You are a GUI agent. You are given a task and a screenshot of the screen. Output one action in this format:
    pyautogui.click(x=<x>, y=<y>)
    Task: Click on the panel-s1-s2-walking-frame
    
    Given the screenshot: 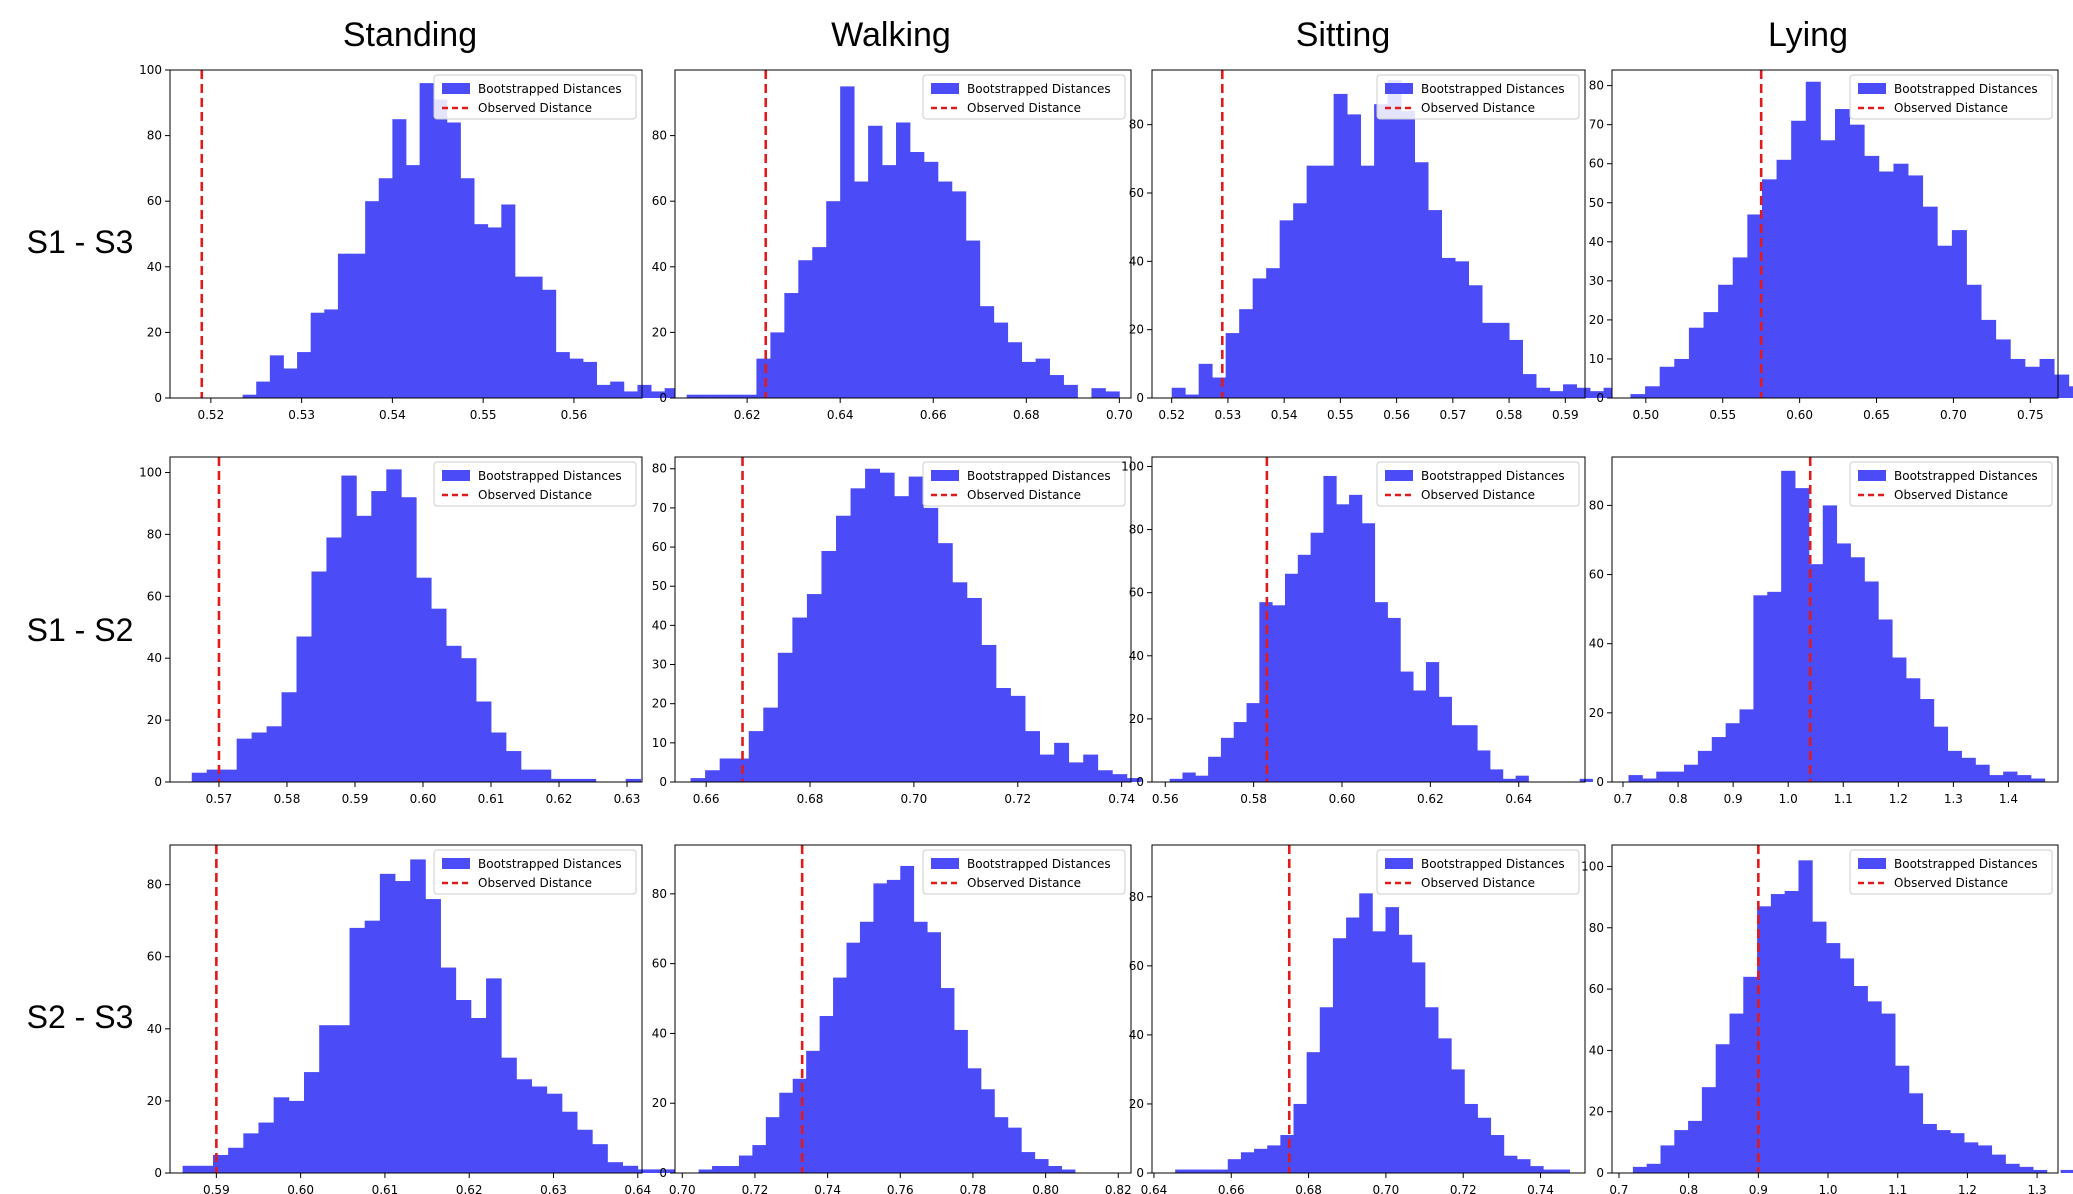 What is the action you would take?
    pyautogui.click(x=903, y=619)
    